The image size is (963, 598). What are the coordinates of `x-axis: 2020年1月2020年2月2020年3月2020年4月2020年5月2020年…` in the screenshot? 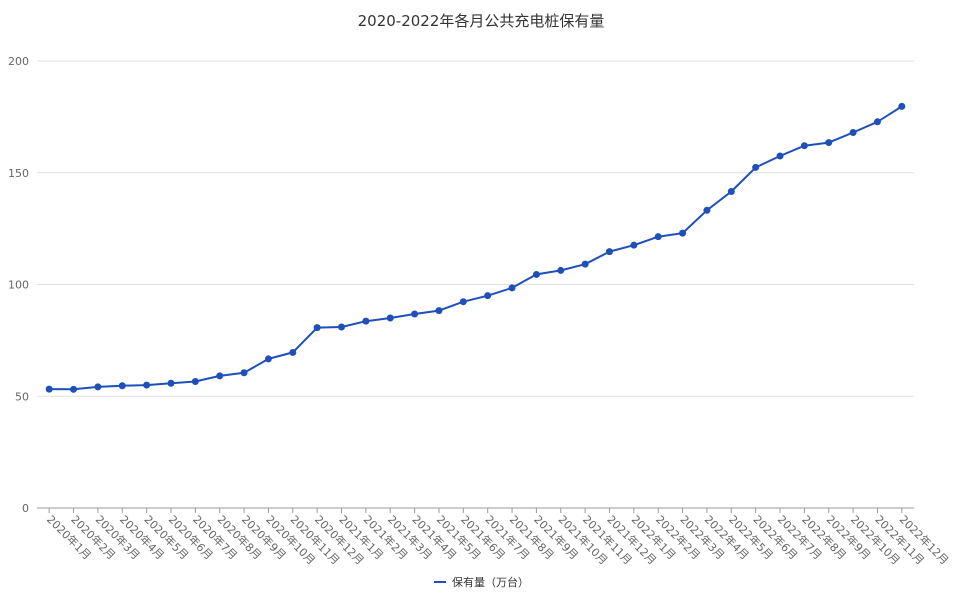 It's located at (494, 537).